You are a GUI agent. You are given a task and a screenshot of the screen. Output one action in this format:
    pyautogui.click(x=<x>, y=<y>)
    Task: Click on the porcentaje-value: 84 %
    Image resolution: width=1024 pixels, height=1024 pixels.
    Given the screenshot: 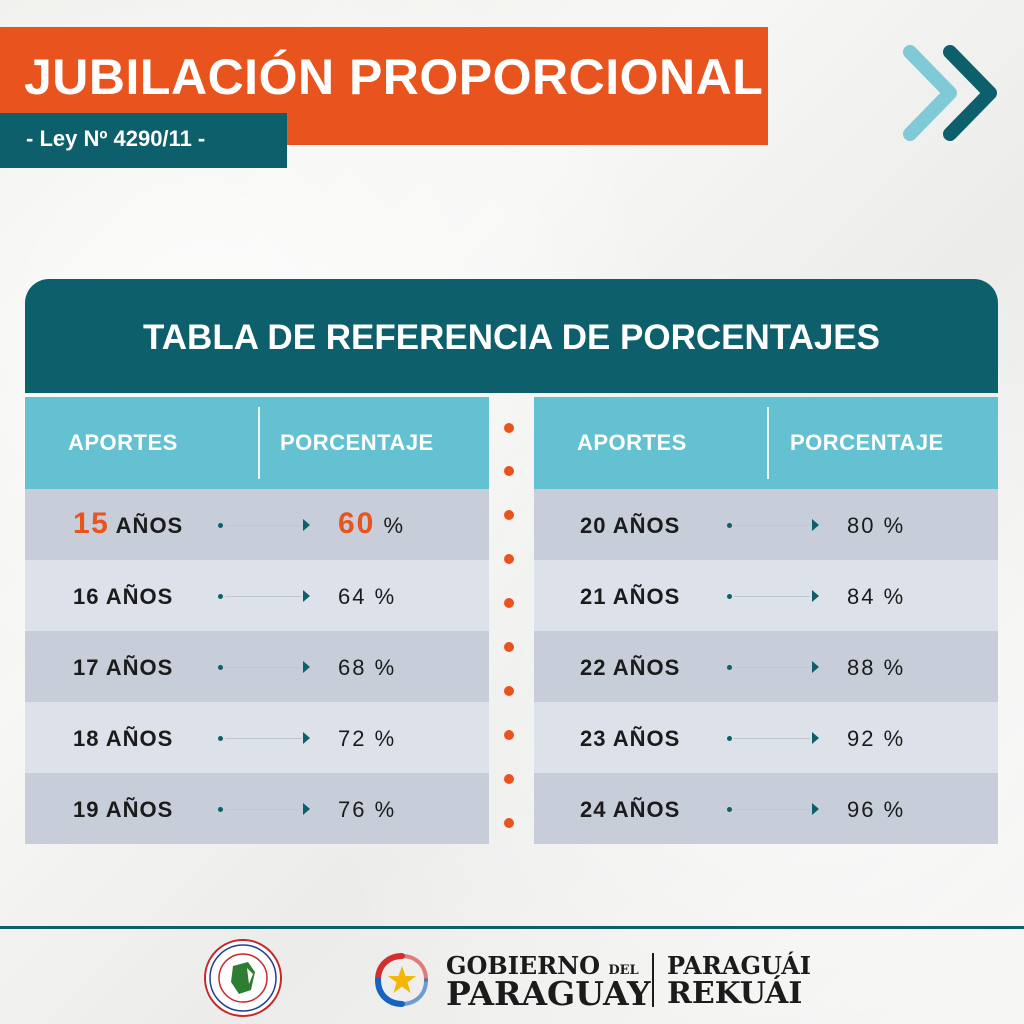 What is the action you would take?
    pyautogui.click(x=876, y=596)
    